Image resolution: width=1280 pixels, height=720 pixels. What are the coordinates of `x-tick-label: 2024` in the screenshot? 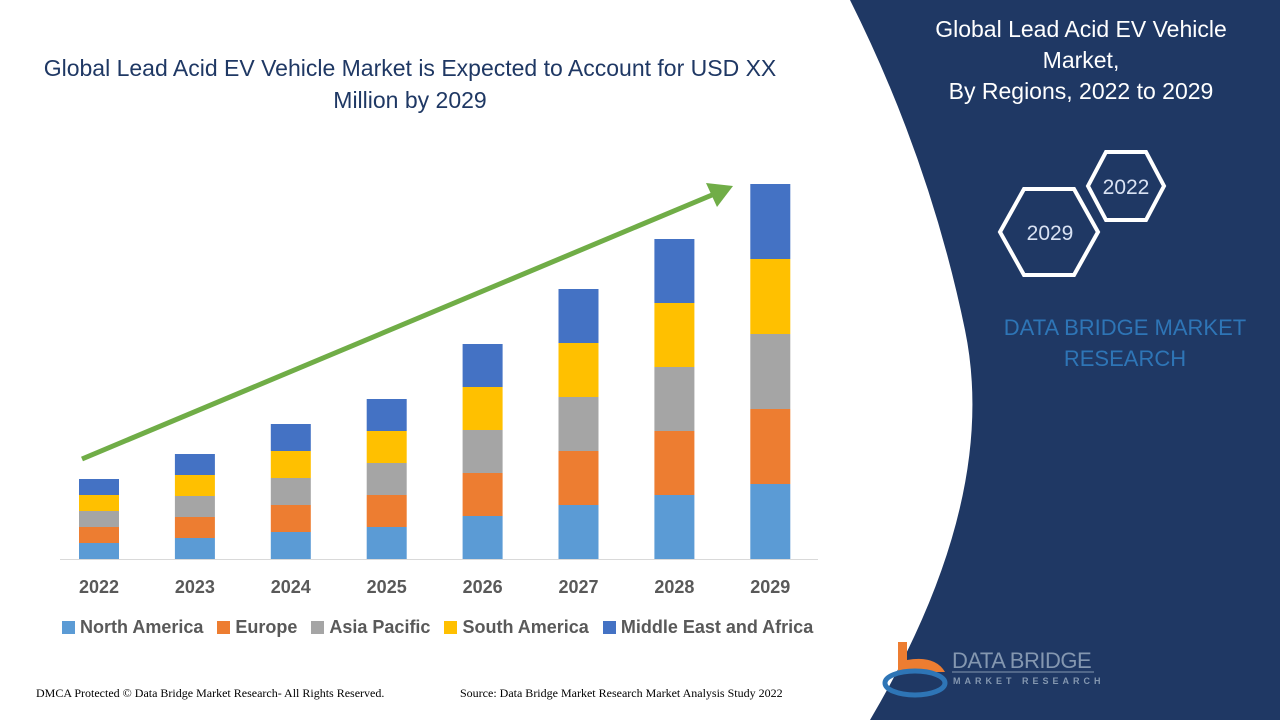 It's located at (291, 587).